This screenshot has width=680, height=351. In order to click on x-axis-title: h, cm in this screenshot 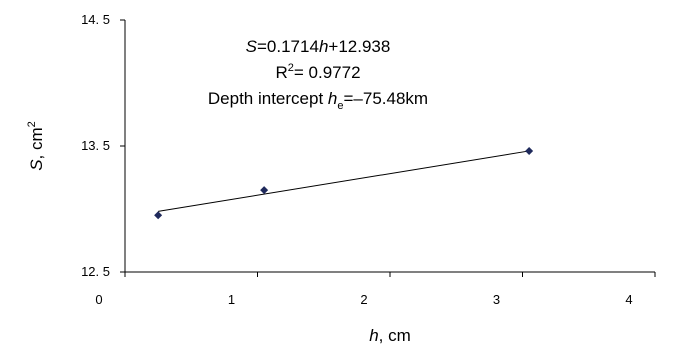, I will do `click(390, 335)`.